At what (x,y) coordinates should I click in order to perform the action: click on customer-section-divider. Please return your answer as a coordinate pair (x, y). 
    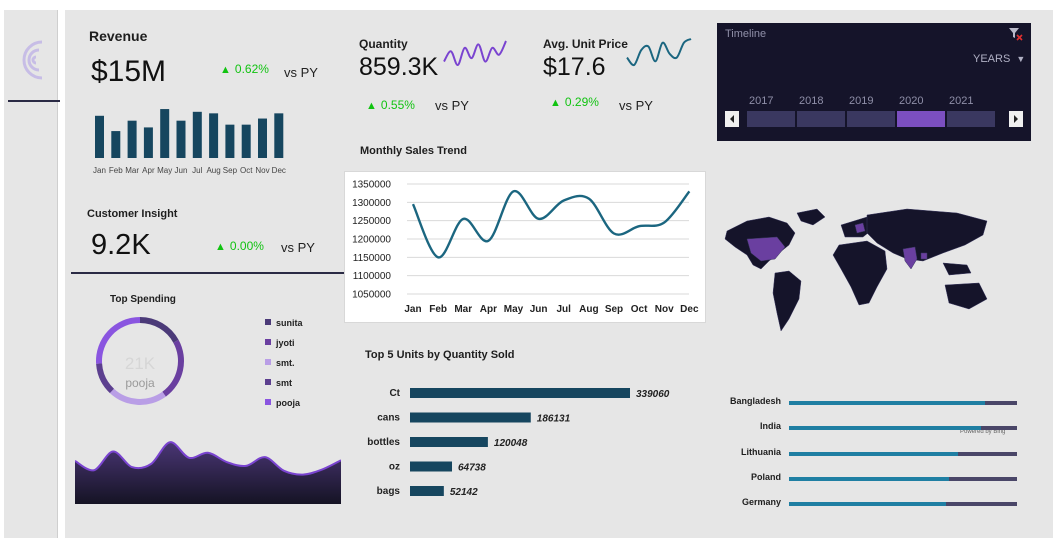
    Looking at the image, I should click on (210, 273).